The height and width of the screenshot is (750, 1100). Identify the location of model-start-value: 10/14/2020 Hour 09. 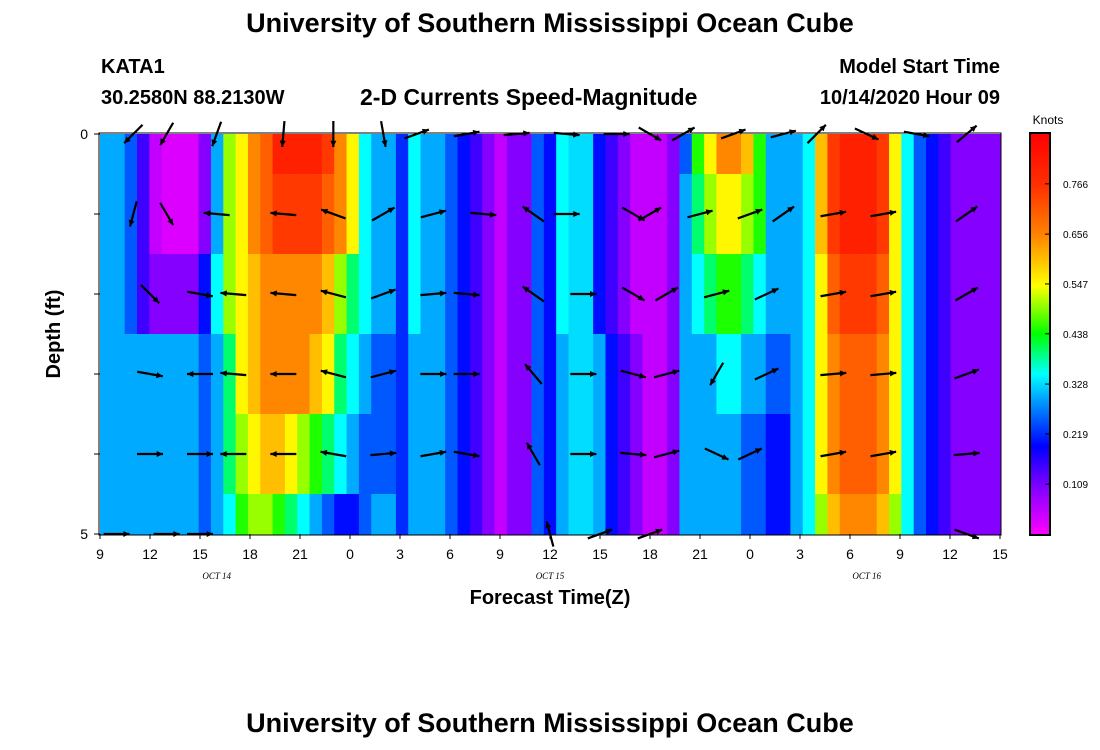
(909, 98).